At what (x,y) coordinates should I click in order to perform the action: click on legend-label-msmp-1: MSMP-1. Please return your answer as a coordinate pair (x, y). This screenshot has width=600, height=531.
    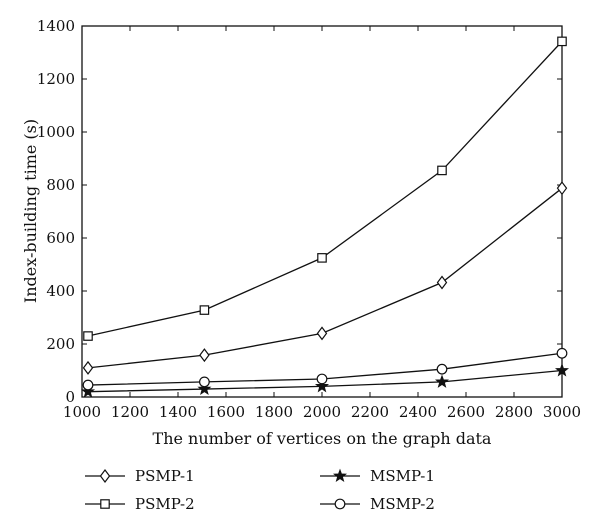
    Looking at the image, I should click on (402, 476).